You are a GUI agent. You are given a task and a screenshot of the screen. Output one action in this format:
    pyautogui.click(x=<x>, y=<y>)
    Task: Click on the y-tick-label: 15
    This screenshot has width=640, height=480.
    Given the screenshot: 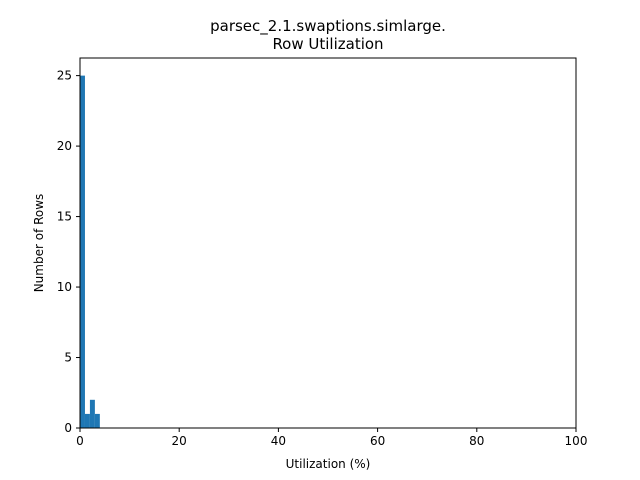 What is the action you would take?
    pyautogui.click(x=64, y=217)
    